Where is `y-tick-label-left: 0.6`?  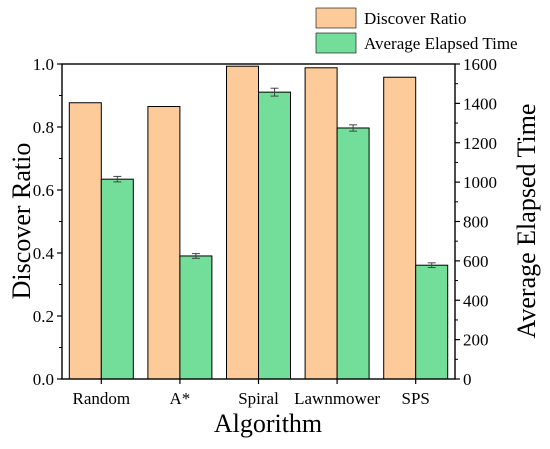 y-tick-label-left: 0.6 is located at coordinates (43, 190).